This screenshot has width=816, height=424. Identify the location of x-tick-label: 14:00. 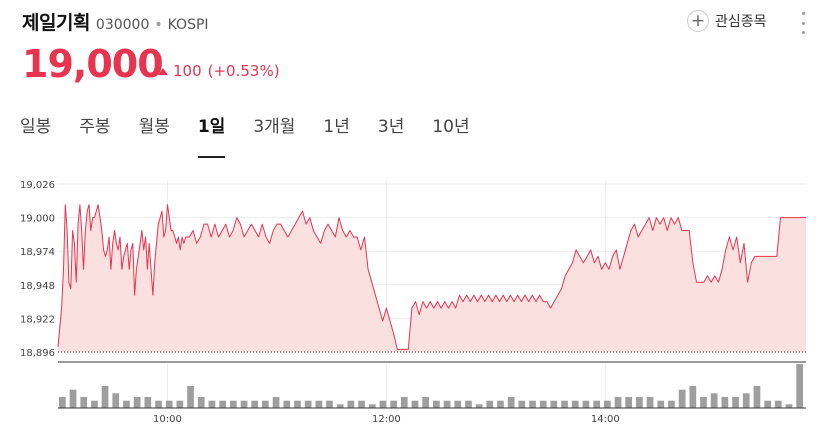
(605, 419).